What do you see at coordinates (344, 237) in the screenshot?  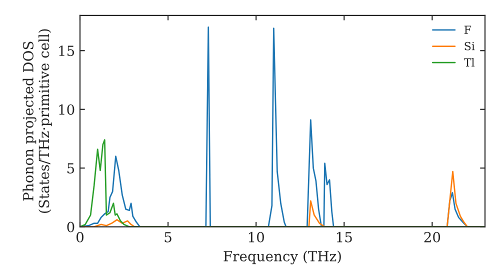 I see `x-tick-label: 15` at bounding box center [344, 237].